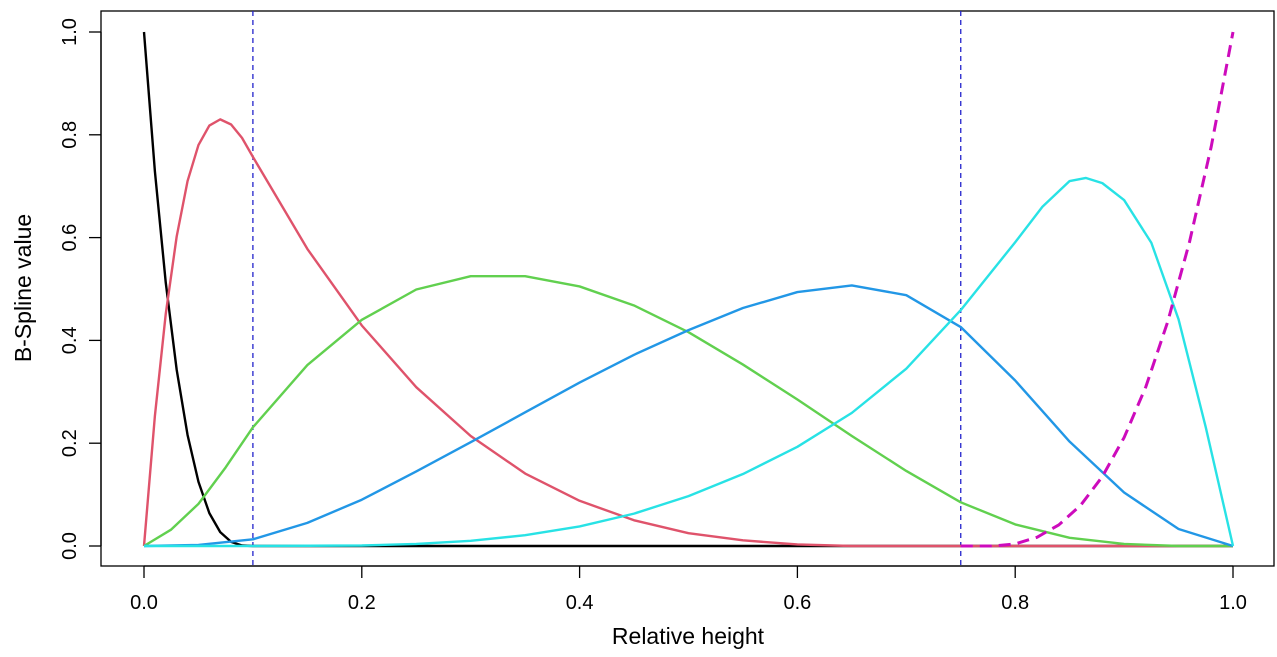  I want to click on y-axis: 0.0 0.2 0.4 0.6 0.8 1.0, so click(80, 289).